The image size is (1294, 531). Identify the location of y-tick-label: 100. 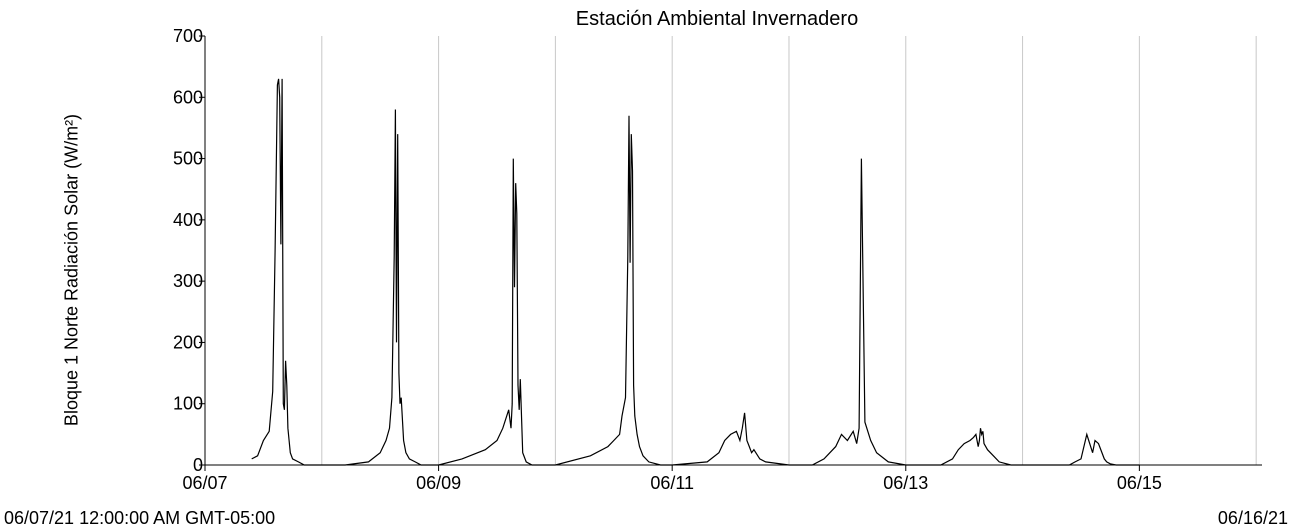
(188, 404).